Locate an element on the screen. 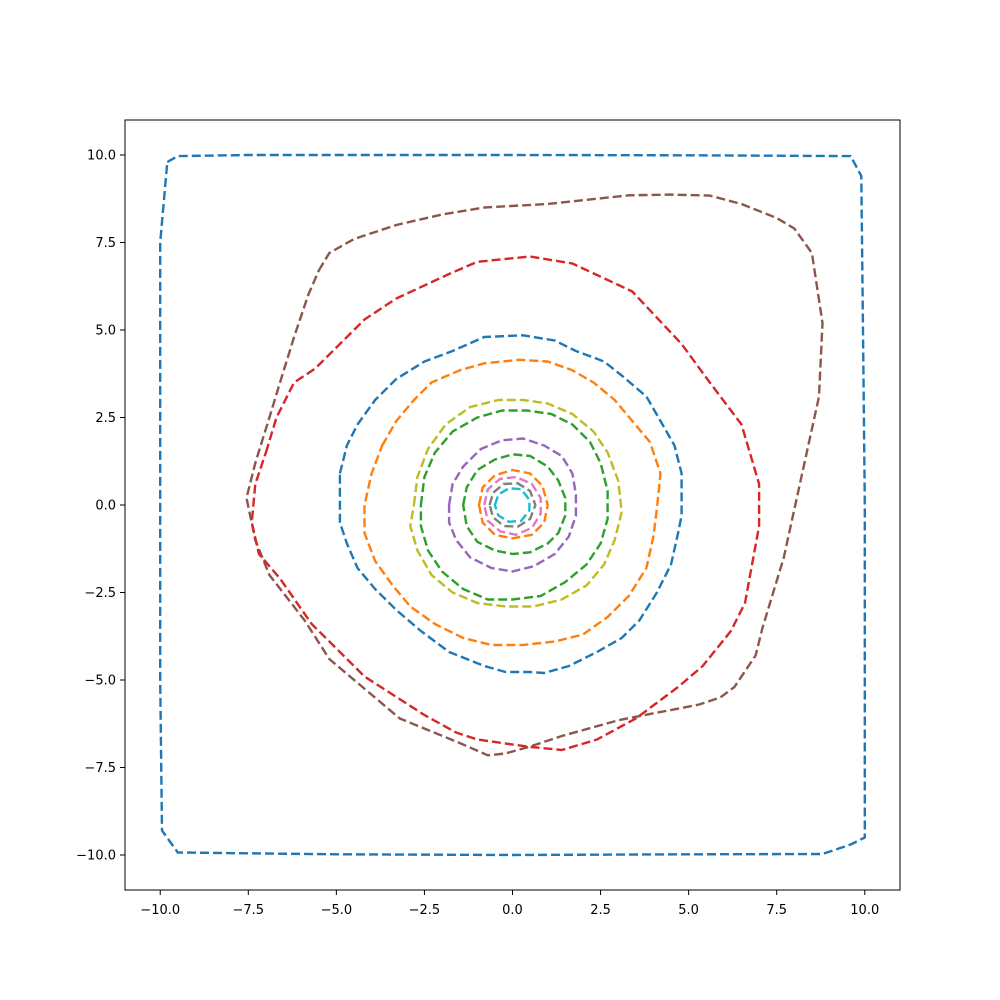 The image size is (1000, 1000). x-tick-label: 2.5 is located at coordinates (600, 910).